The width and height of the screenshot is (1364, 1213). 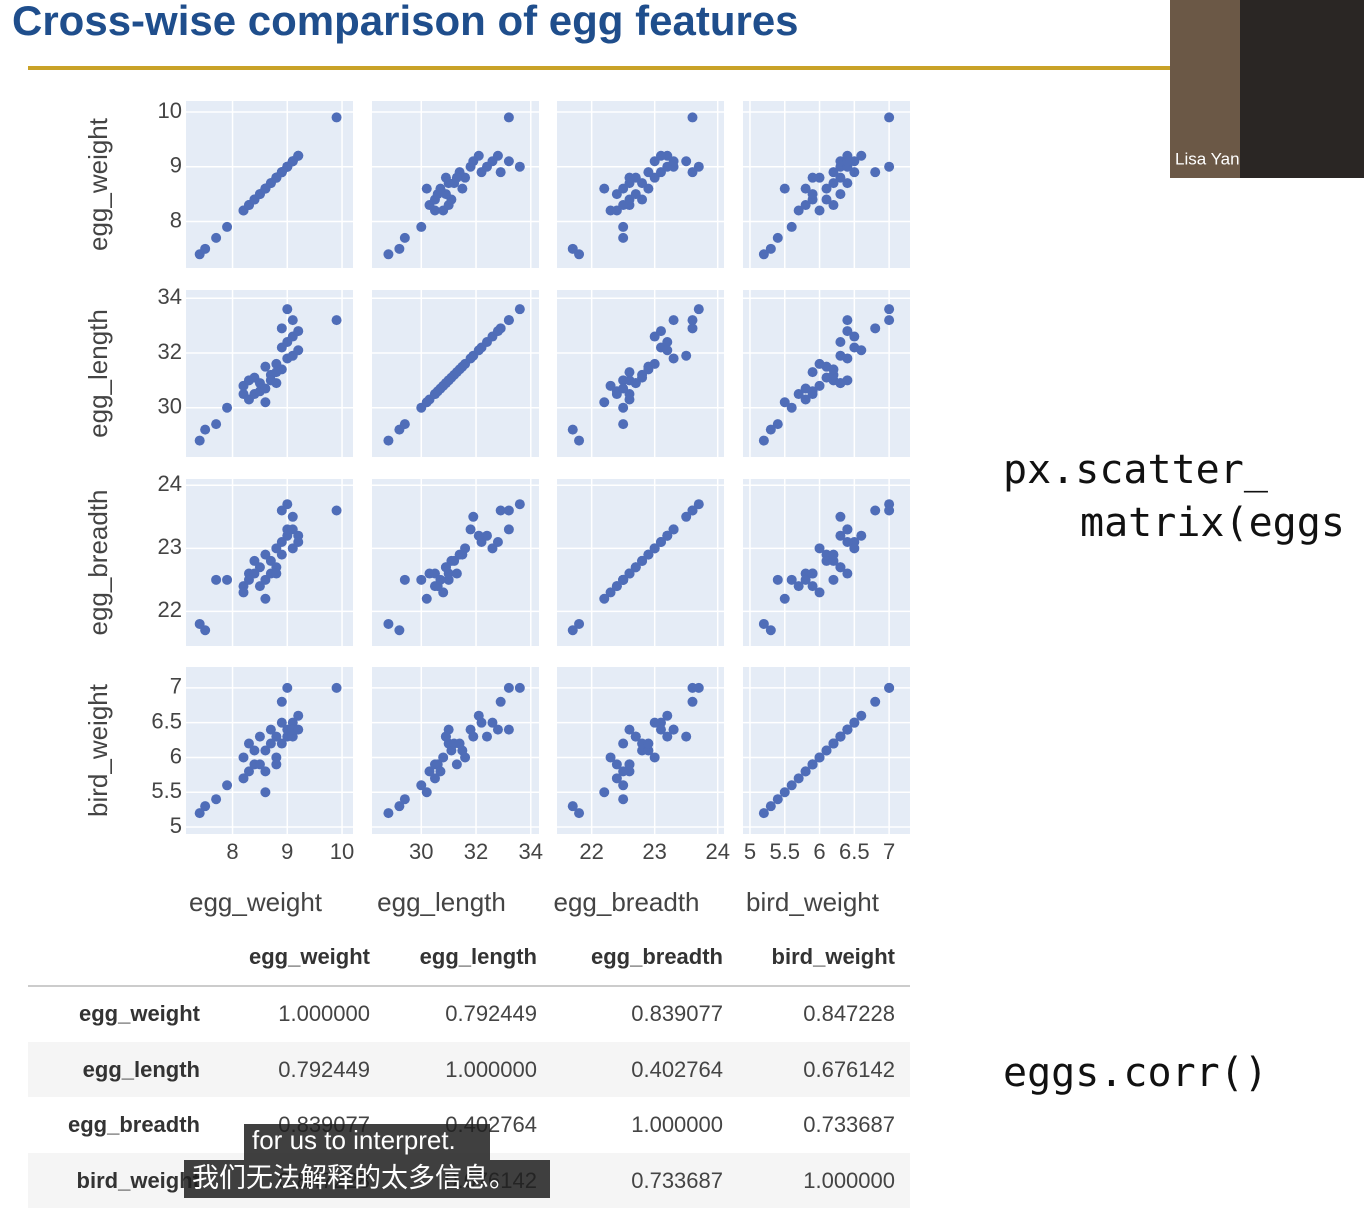 I want to click on y-tick-label: 5.5, so click(x=166, y=790).